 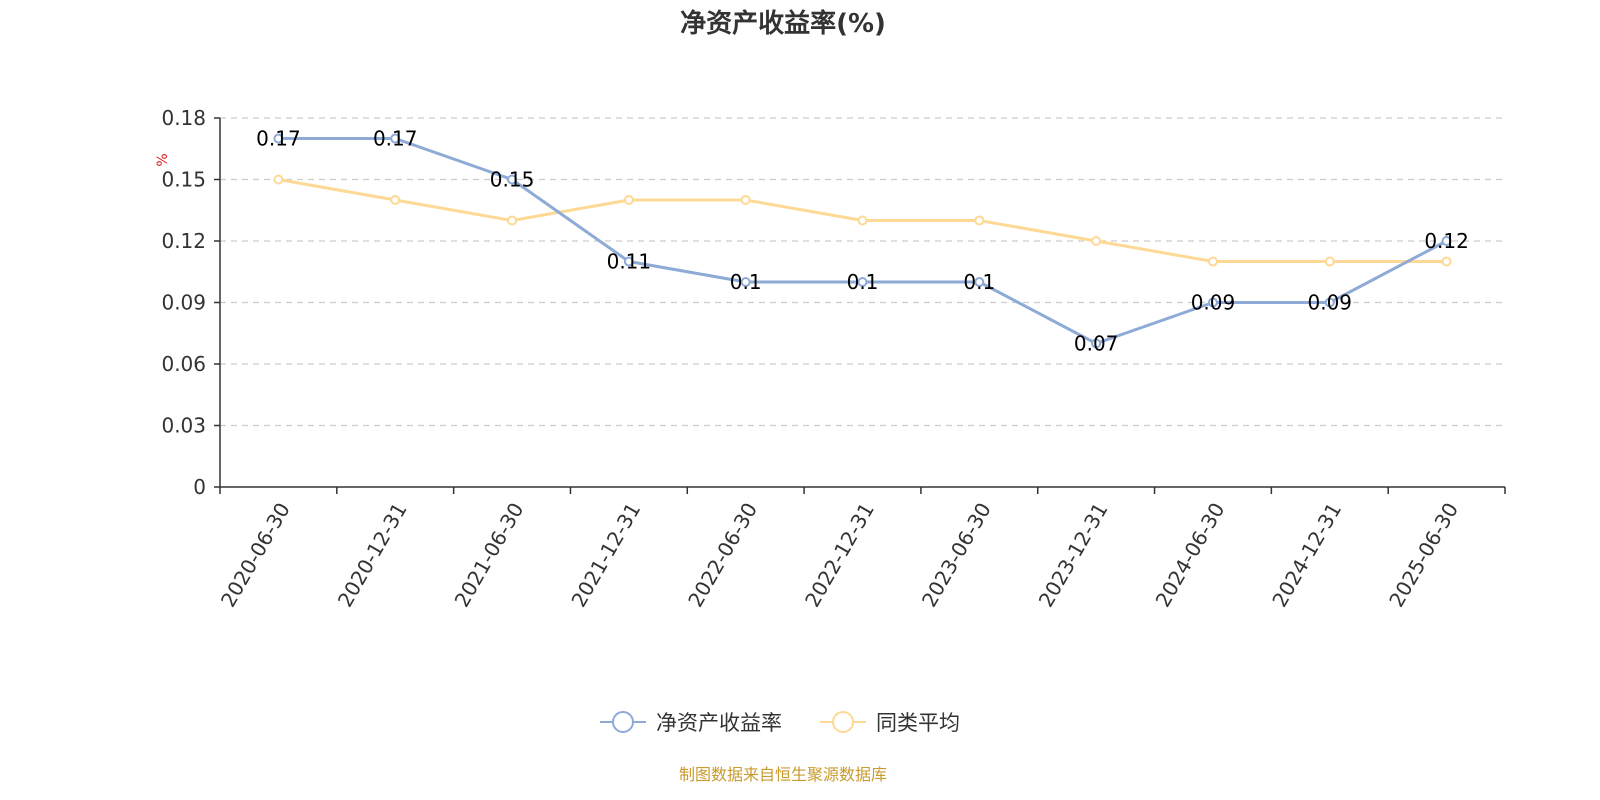 I want to click on x-tick-label: 2021-12-31, so click(x=605, y=555).